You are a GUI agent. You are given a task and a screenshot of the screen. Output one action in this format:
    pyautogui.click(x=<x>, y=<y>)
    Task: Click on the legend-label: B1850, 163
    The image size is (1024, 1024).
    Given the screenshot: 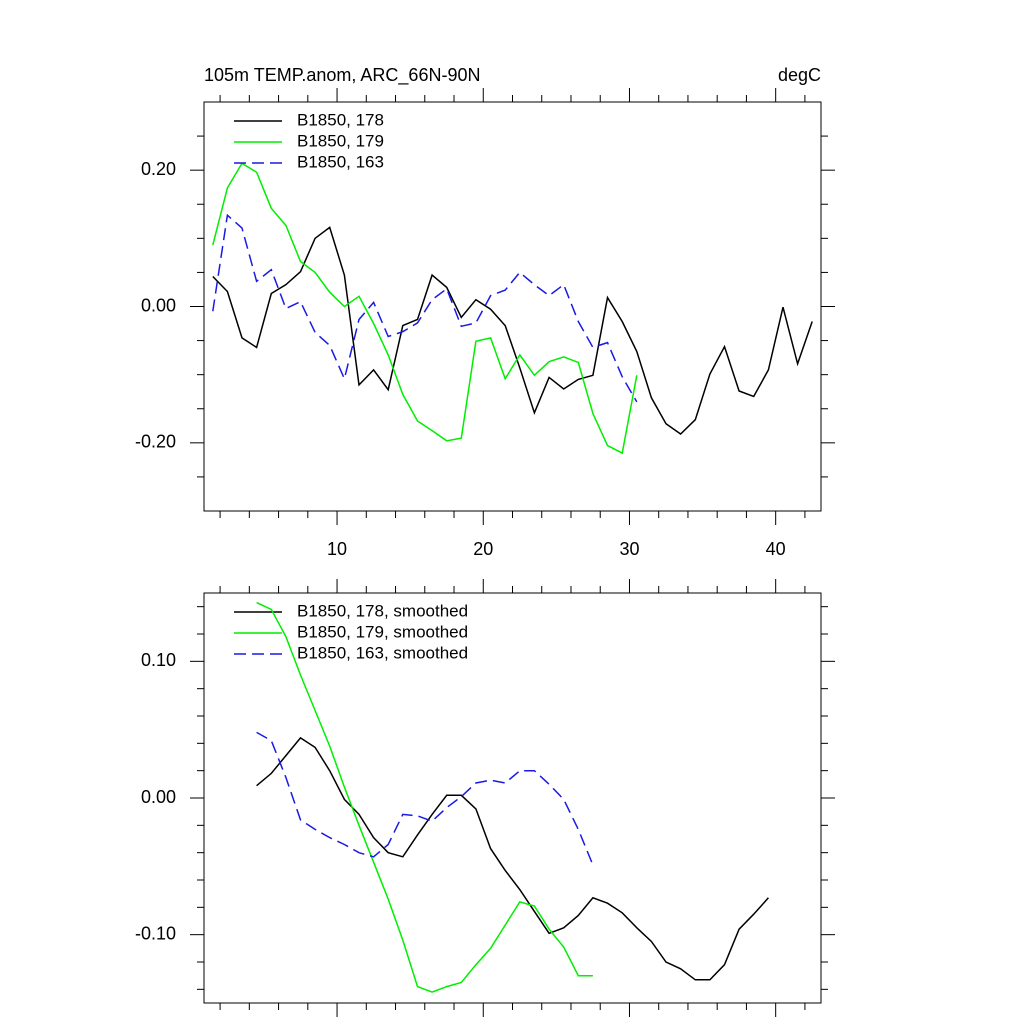 What is the action you would take?
    pyautogui.click(x=340, y=161)
    